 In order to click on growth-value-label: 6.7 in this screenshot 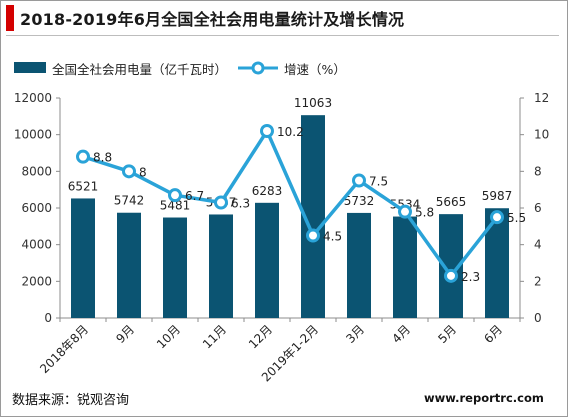, I will do `click(194, 196)`.